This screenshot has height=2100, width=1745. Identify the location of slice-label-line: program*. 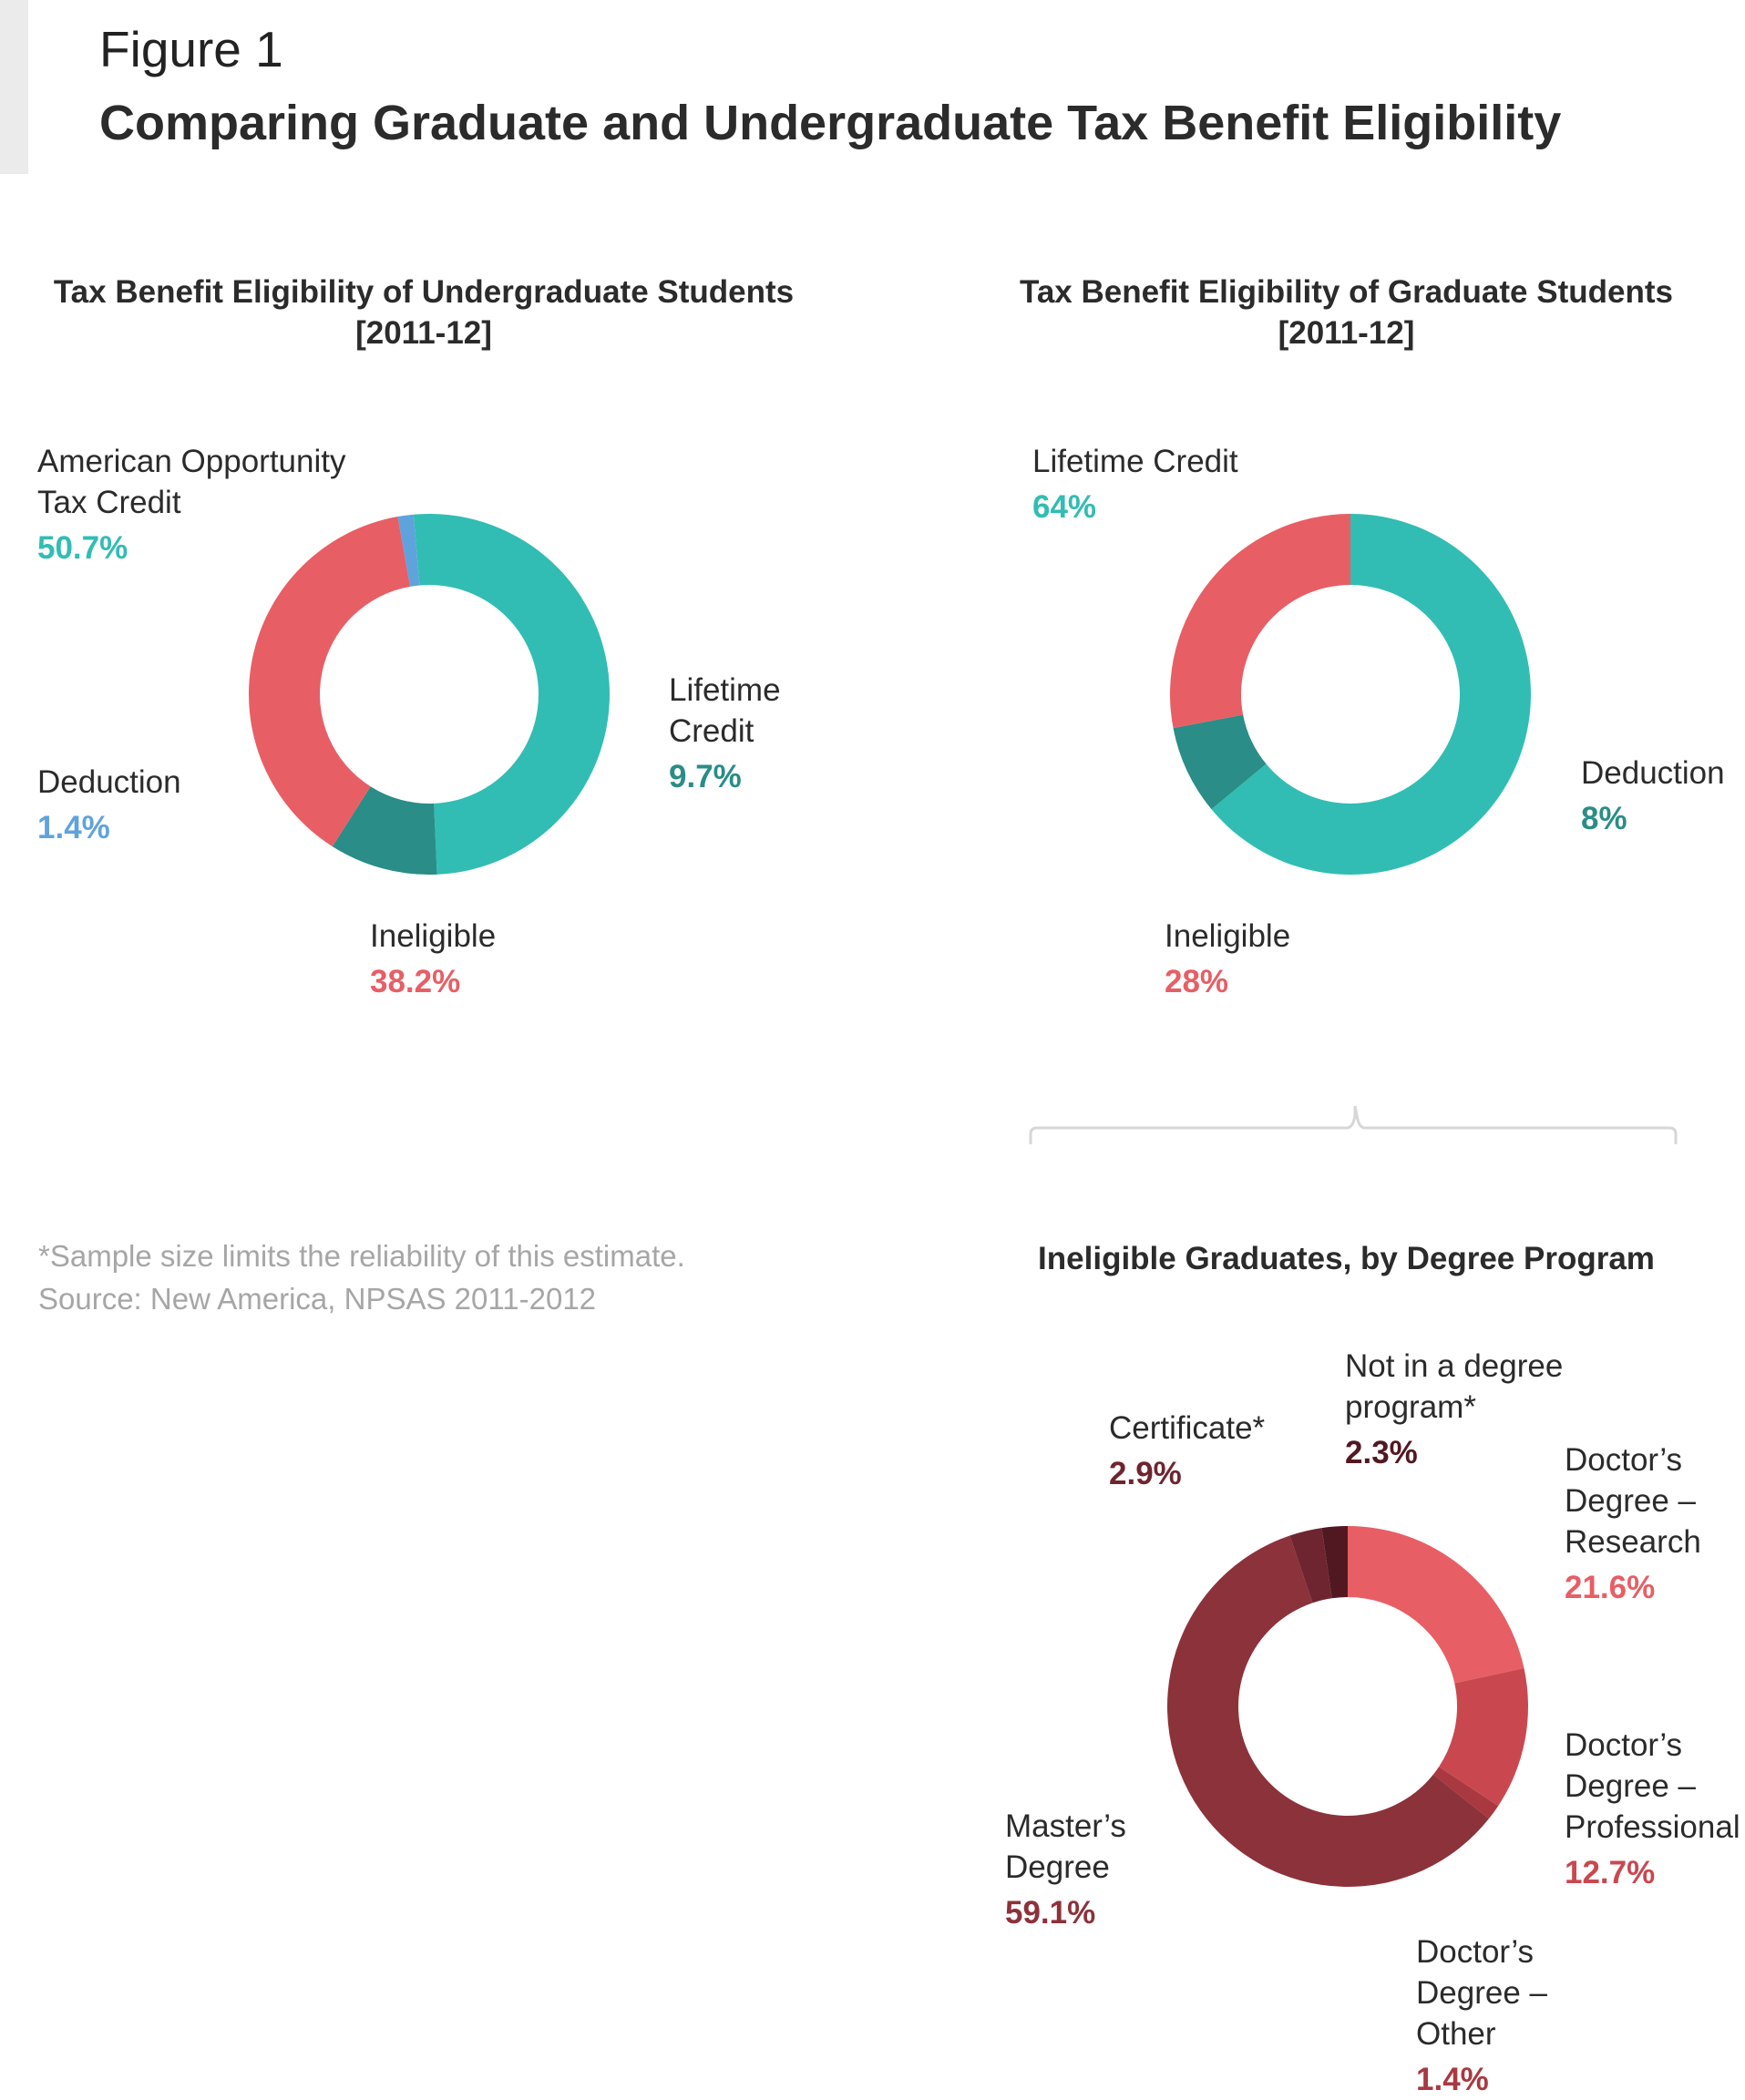
(1410, 1407).